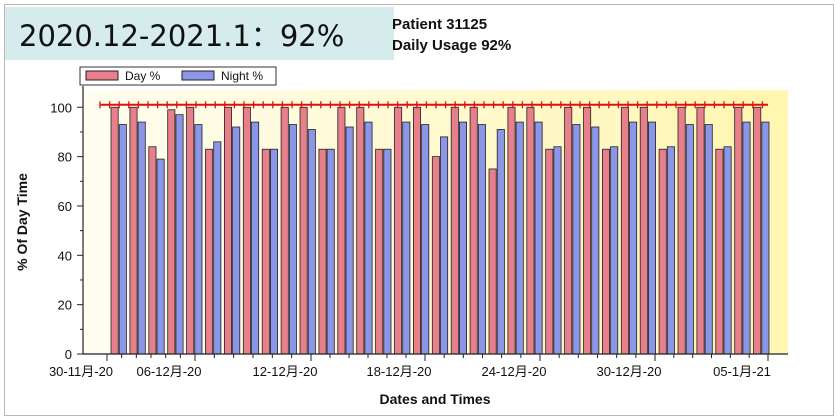 The image size is (840, 420). What do you see at coordinates (65, 206) in the screenshot?
I see `y-tick-label: 60` at bounding box center [65, 206].